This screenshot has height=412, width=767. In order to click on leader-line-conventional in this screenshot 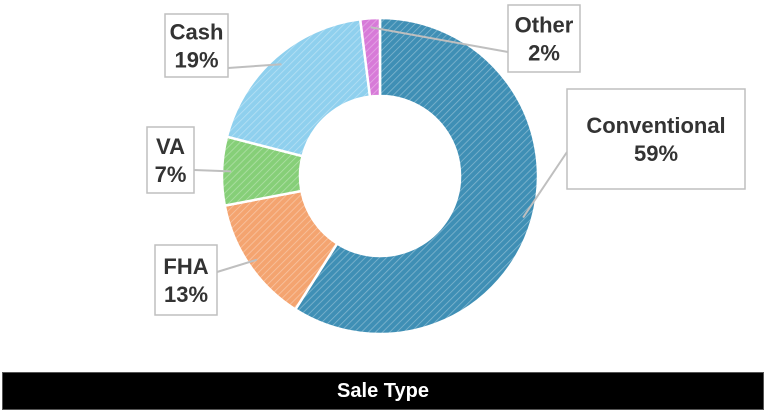, I will do `click(545, 185)`.